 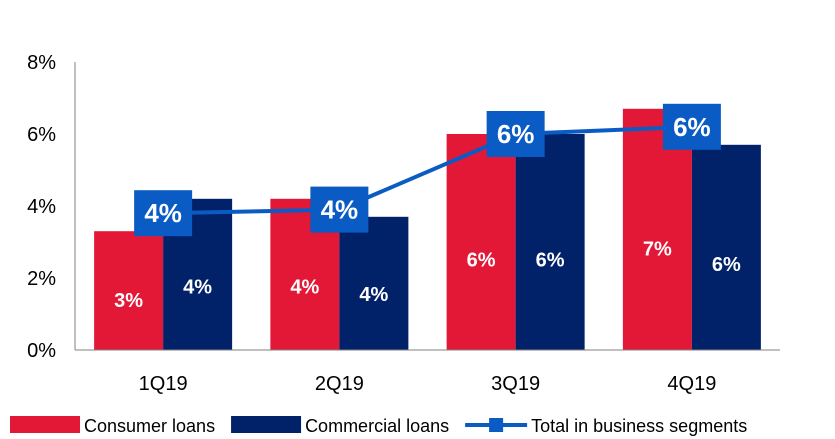 I want to click on total-line-path, so click(x=427, y=170).